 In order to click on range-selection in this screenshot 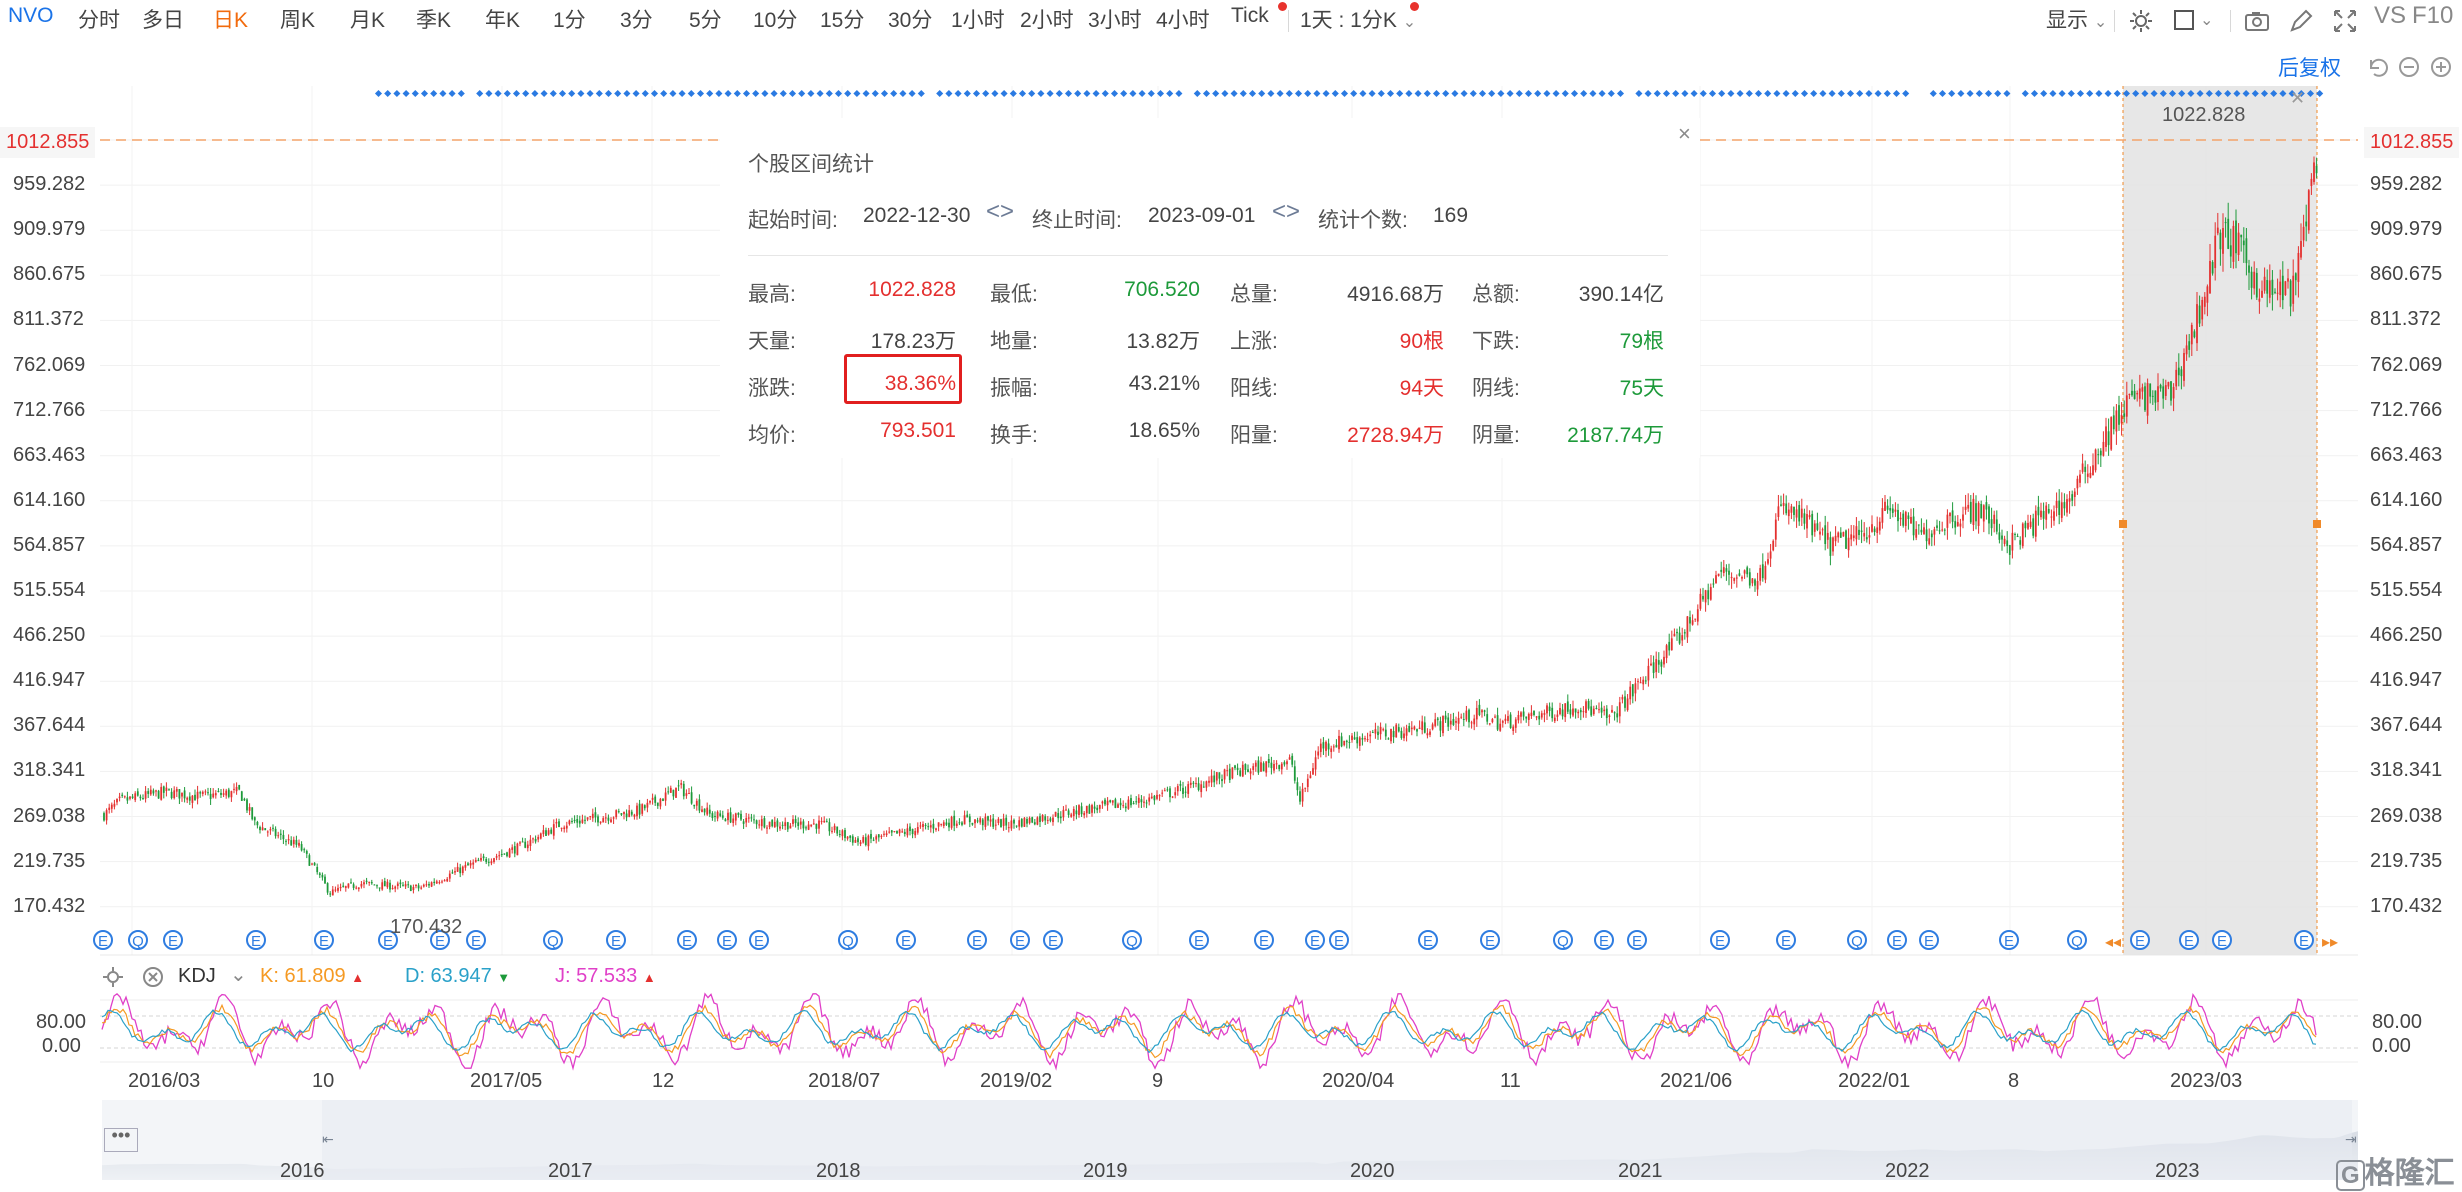, I will do `click(2220, 520)`.